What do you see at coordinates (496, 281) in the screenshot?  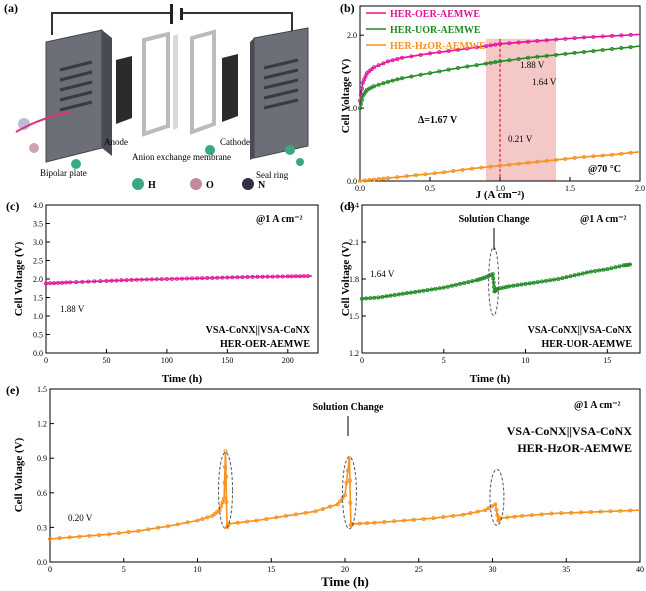 I see `series-line-her-uor-aemwe` at bounding box center [496, 281].